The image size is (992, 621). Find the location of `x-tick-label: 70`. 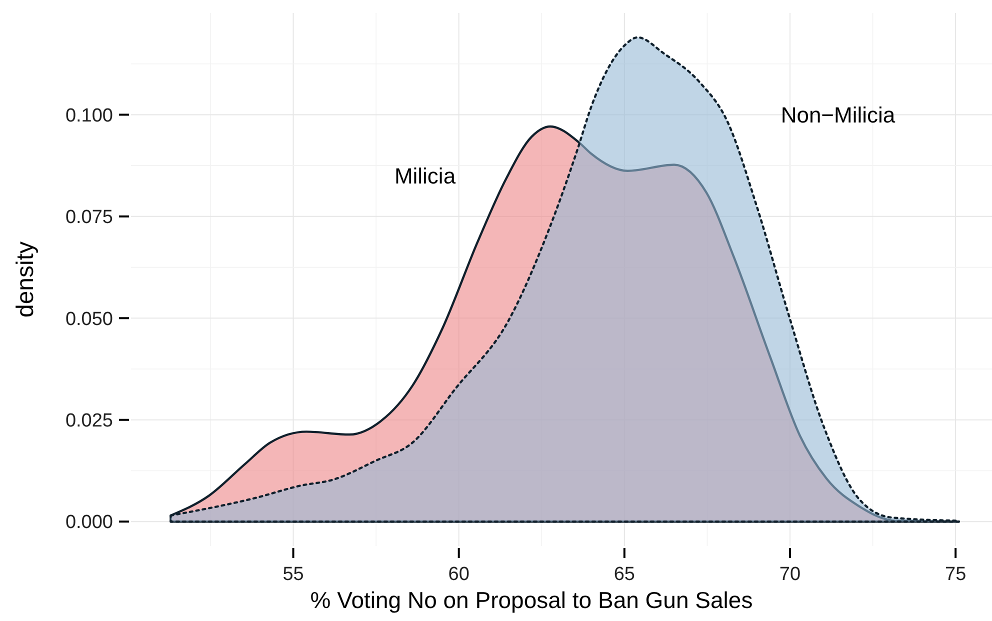

x-tick-label: 70 is located at coordinates (790, 574).